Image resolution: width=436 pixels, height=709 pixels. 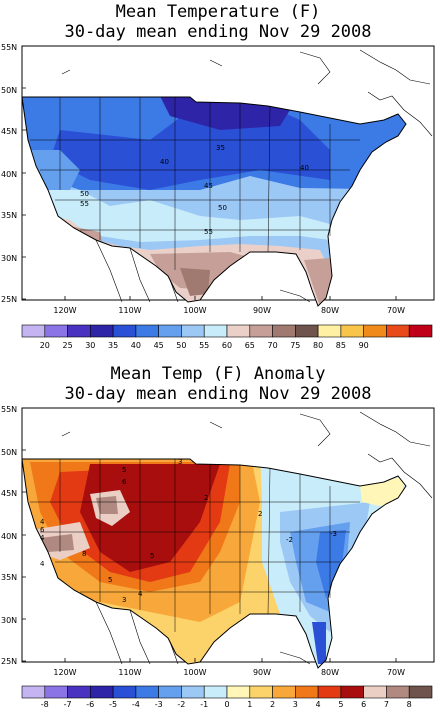 I want to click on map1-contour-label: 35, so click(x=220, y=148).